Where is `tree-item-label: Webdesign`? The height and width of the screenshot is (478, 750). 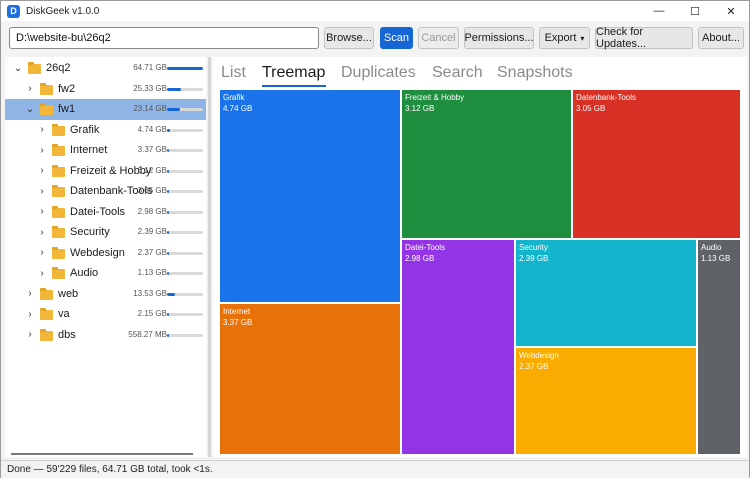
tree-item-label: Webdesign is located at coordinates (97, 252).